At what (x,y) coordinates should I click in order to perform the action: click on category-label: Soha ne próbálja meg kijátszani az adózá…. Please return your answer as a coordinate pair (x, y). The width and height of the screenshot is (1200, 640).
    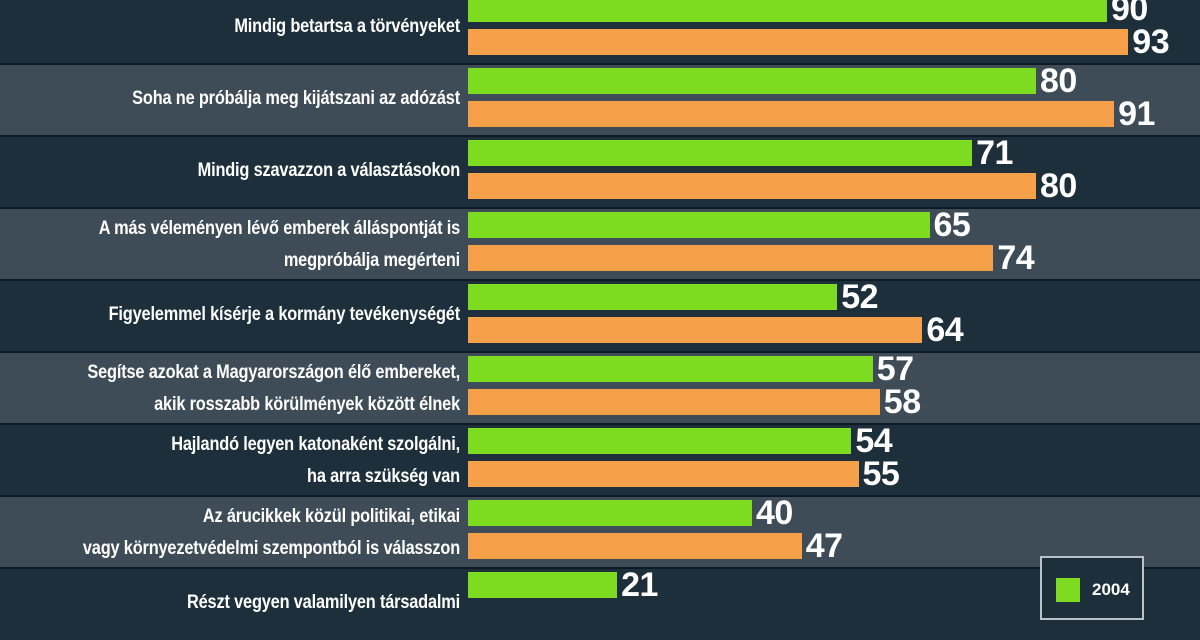
    Looking at the image, I should click on (296, 98).